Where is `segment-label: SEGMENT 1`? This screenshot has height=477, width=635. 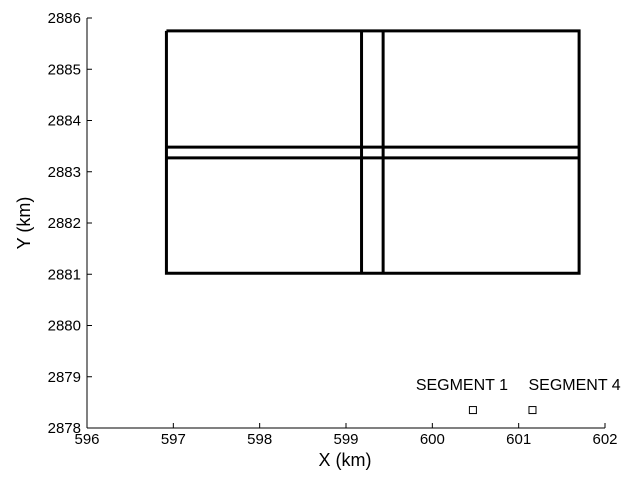
segment-label: SEGMENT 1 is located at coordinates (462, 385).